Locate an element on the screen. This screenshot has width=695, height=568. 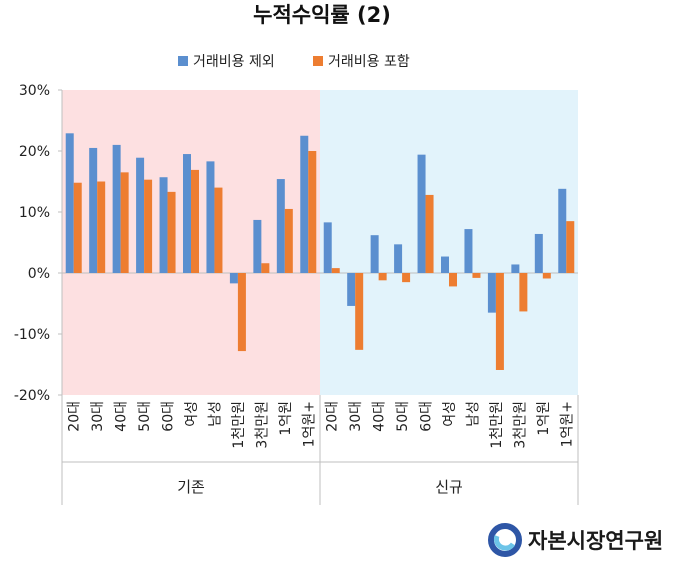
bar-1-11-s2 is located at coordinates (312, 212).